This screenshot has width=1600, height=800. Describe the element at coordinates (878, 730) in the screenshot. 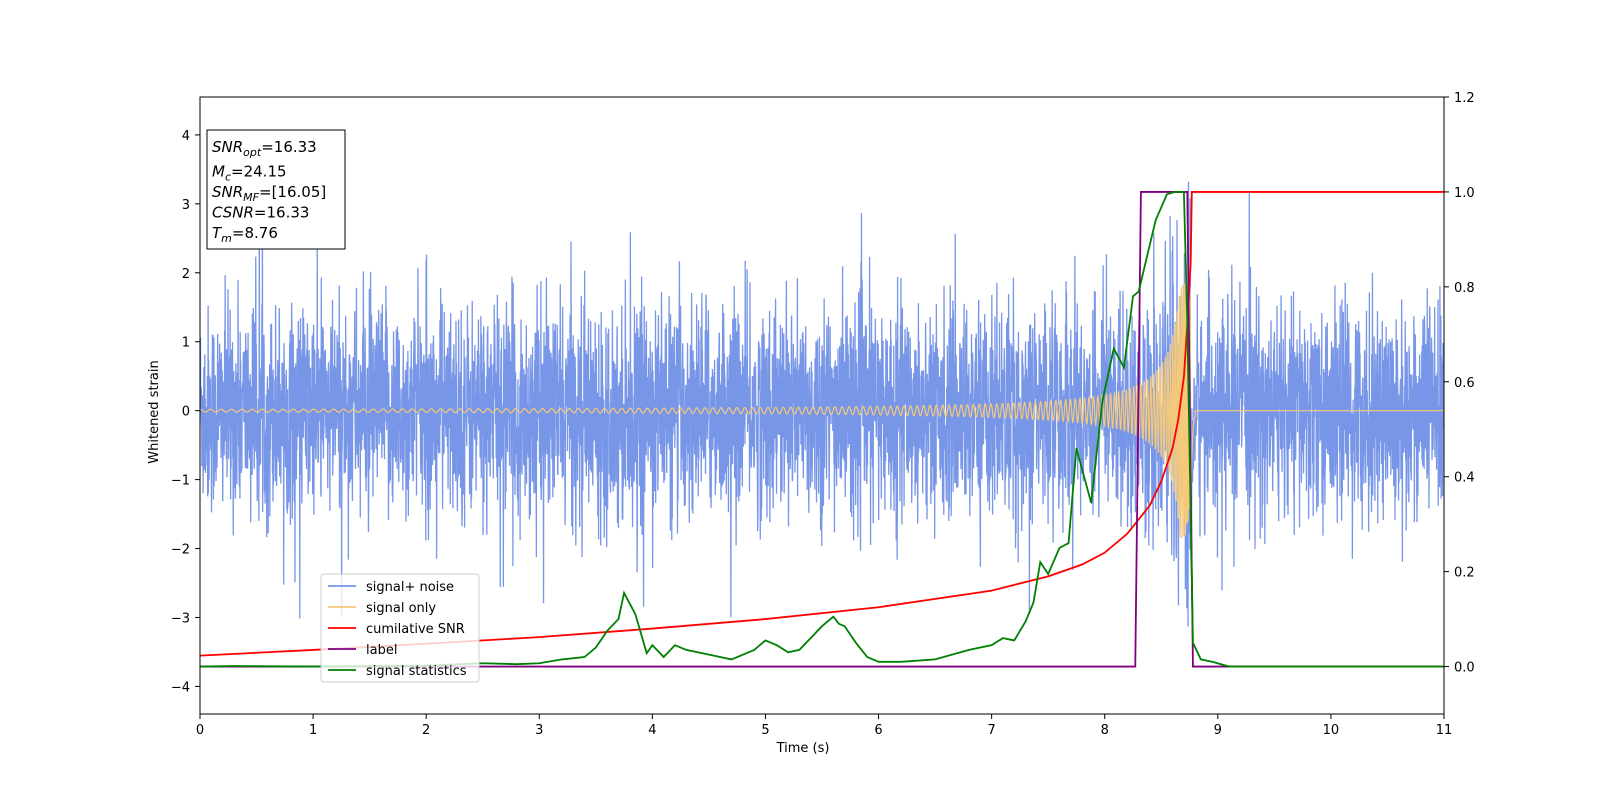

I see `x-tick-label: 6` at that location.